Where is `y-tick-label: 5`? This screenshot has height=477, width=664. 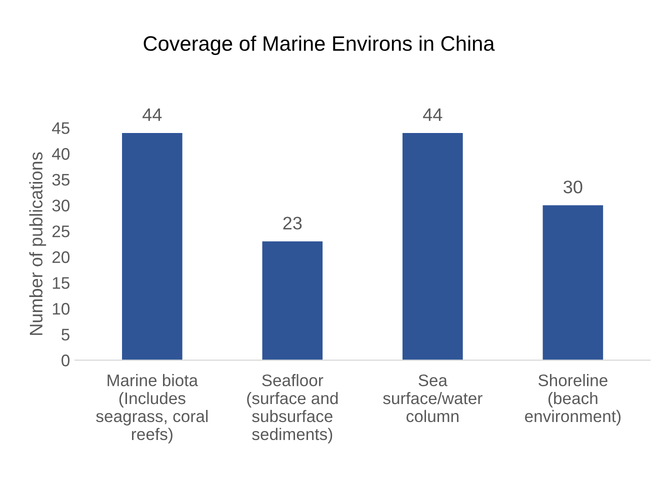
y-tick-label: 5 is located at coordinates (66, 334).